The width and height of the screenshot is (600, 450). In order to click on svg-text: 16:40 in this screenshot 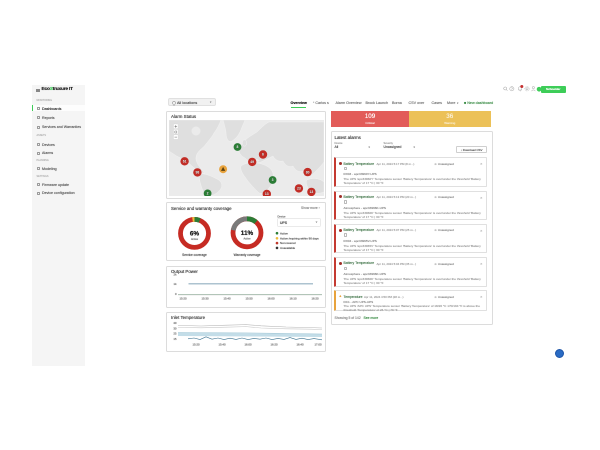, I will do `click(300, 344)`.